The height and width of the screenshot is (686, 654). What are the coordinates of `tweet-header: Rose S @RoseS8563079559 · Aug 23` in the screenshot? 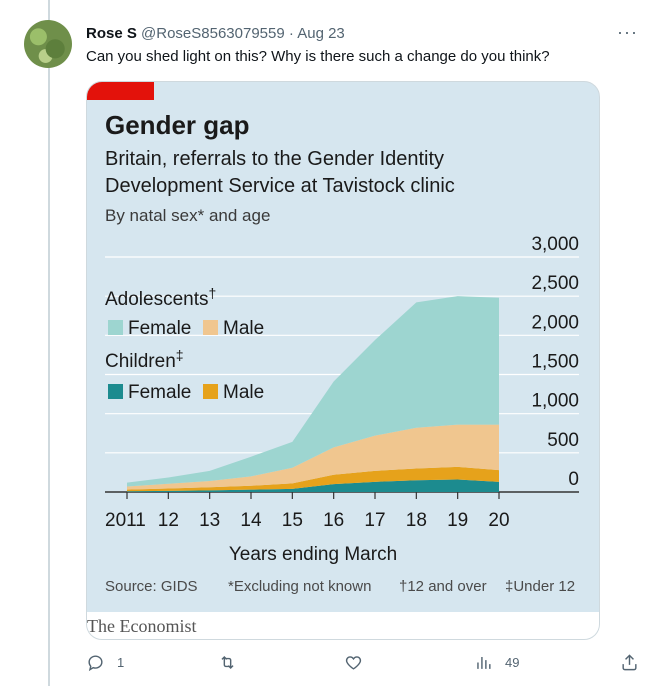 It's located at (362, 34).